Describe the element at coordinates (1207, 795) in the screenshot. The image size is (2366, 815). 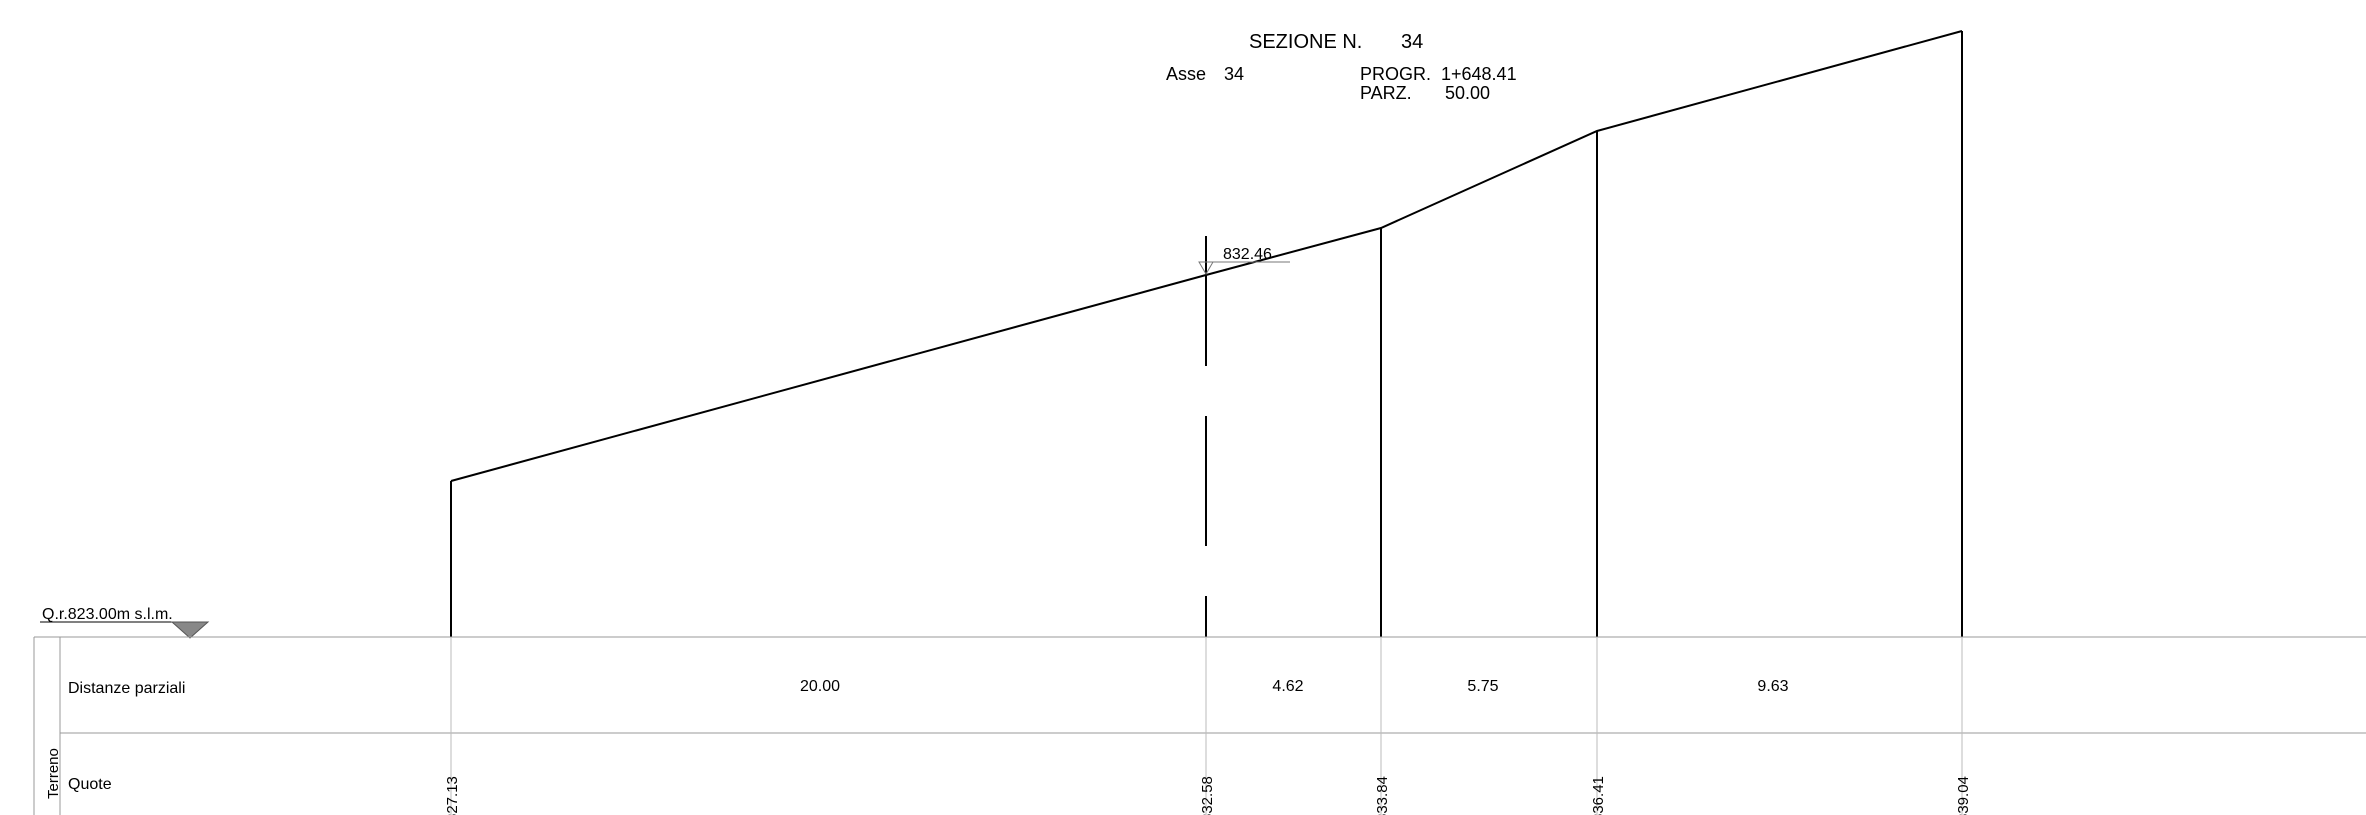
I see `elevation-label-2: 832.58` at that location.